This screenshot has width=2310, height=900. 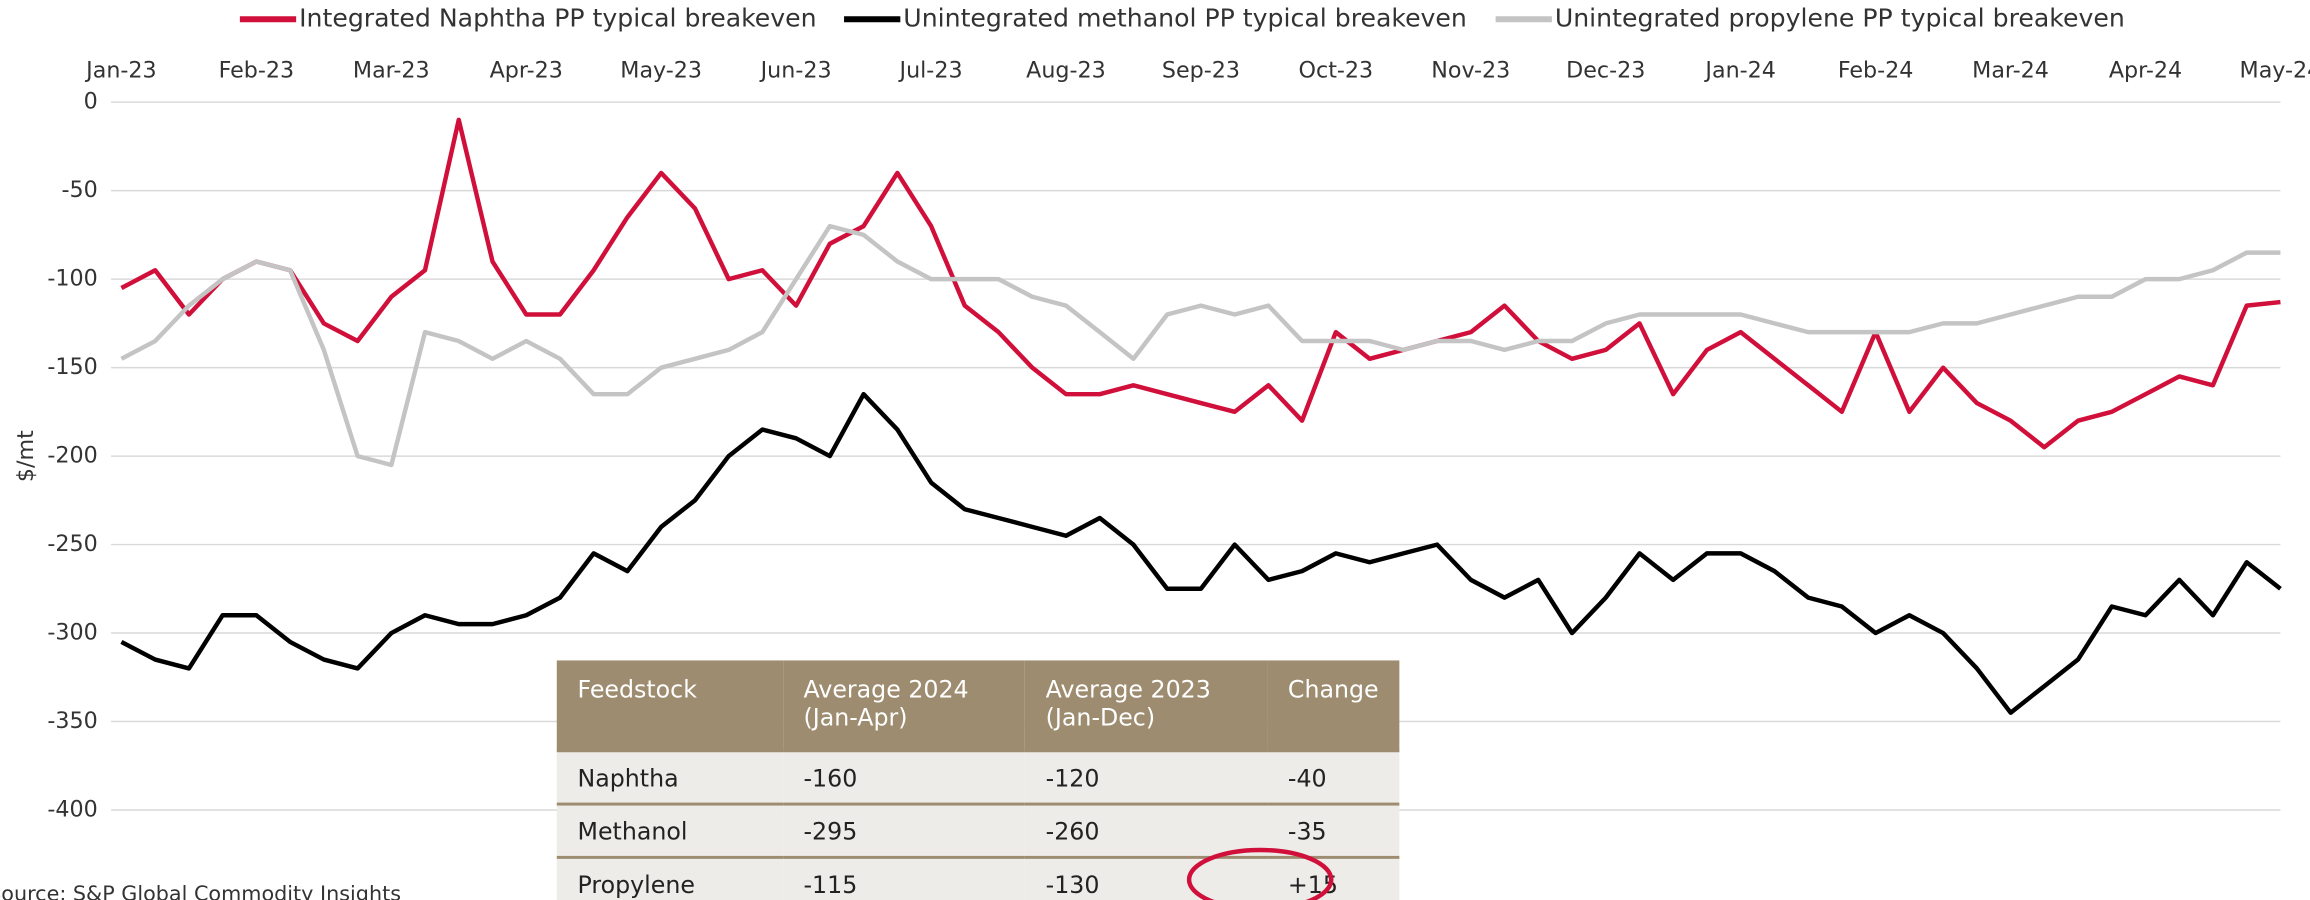 What do you see at coordinates (391, 71) in the screenshot?
I see `x-tick-label: Mar-23` at bounding box center [391, 71].